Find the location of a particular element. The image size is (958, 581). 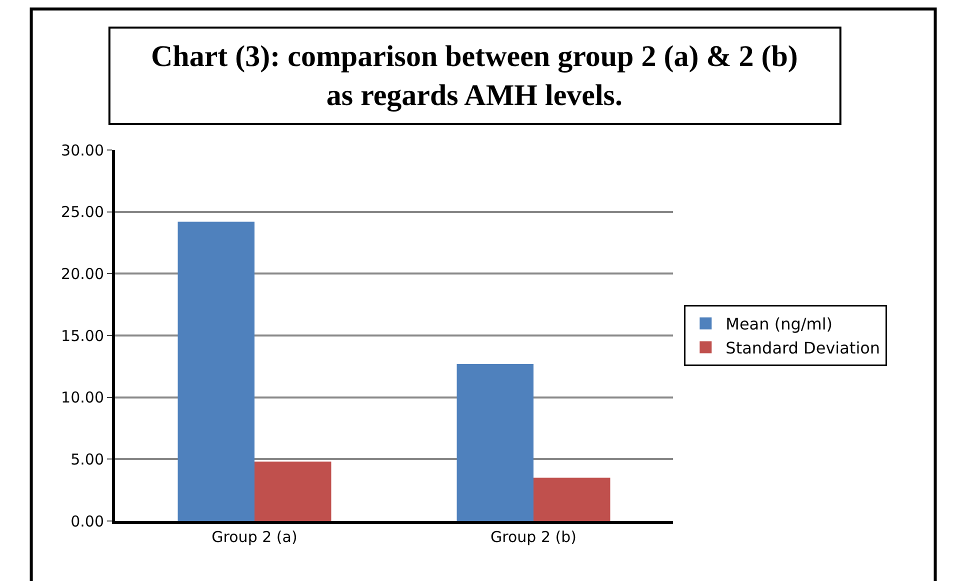

x-tick-label: Group 2 (b) is located at coordinates (533, 537).